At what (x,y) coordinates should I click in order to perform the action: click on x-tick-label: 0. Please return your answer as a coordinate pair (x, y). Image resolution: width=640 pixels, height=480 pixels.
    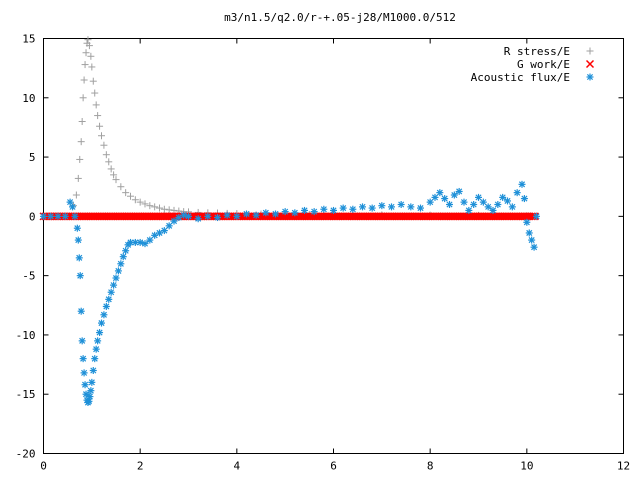
    Looking at the image, I should click on (43, 466).